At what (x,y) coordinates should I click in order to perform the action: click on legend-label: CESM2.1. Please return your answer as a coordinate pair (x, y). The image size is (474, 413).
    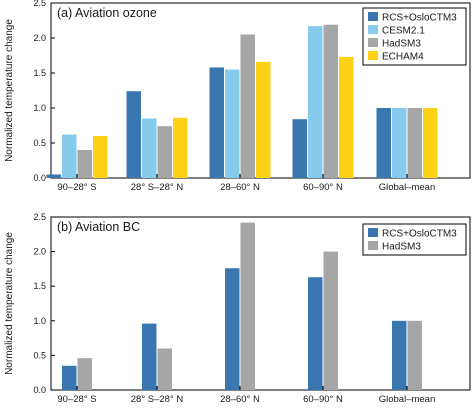
    Looking at the image, I should click on (403, 31).